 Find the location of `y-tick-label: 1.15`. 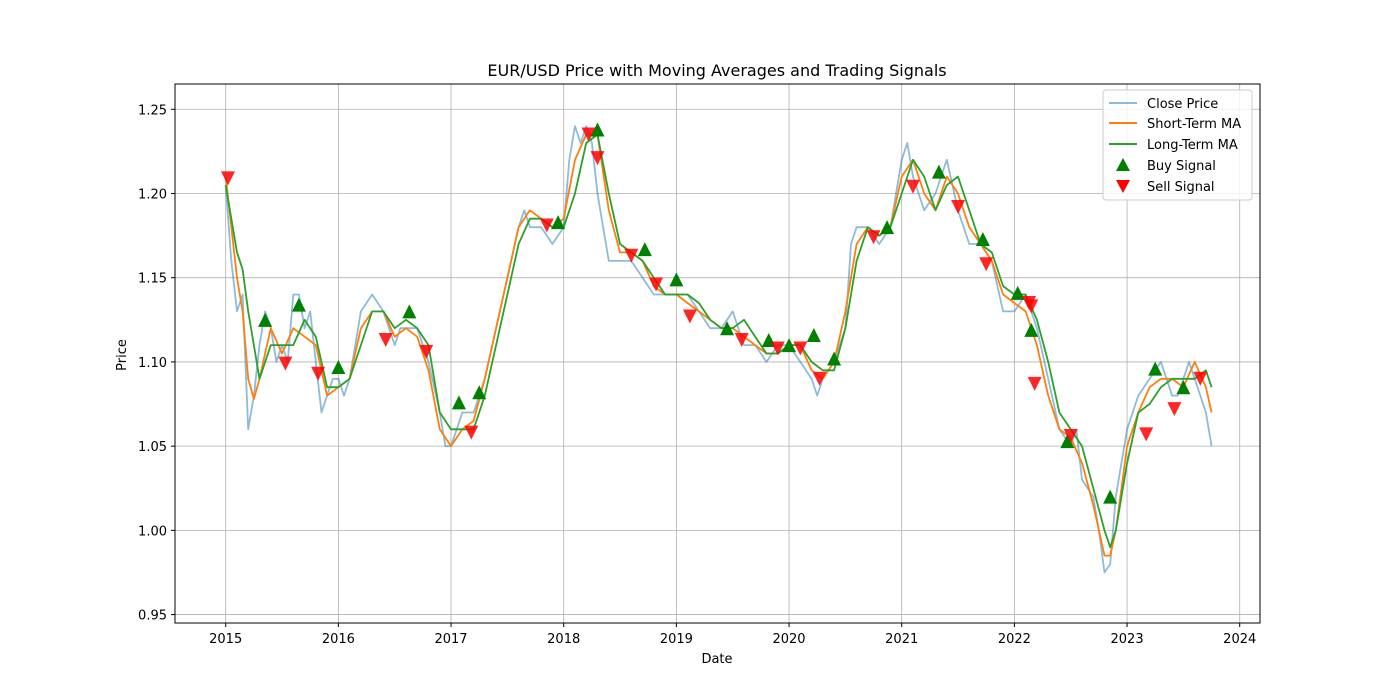

y-tick-label: 1.15 is located at coordinates (152, 279).